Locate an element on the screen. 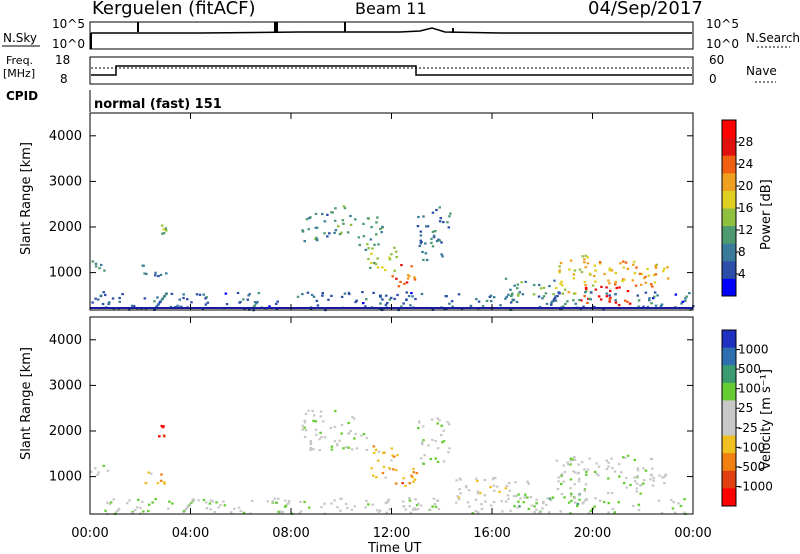 This screenshot has width=800, height=554. x-tick-label: 08:00 is located at coordinates (290, 533).